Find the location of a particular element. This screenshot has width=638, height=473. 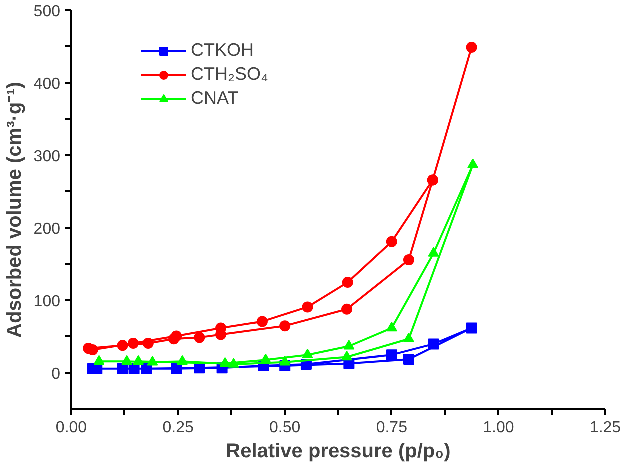

x-tick-label: 0.50 is located at coordinates (285, 428).